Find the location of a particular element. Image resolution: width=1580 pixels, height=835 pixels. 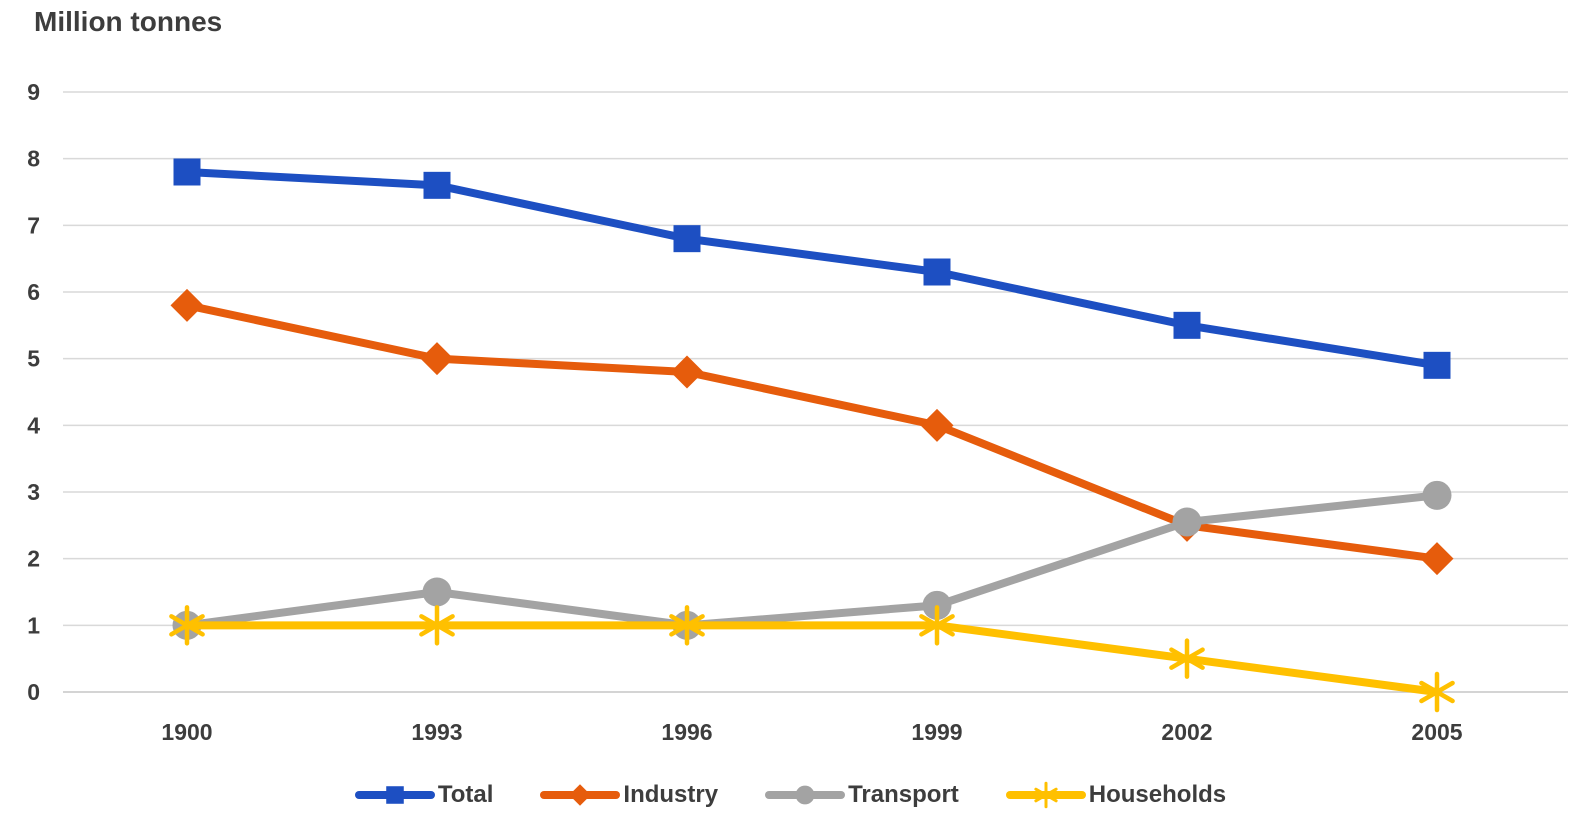

legend-key-circle is located at coordinates (805, 795).